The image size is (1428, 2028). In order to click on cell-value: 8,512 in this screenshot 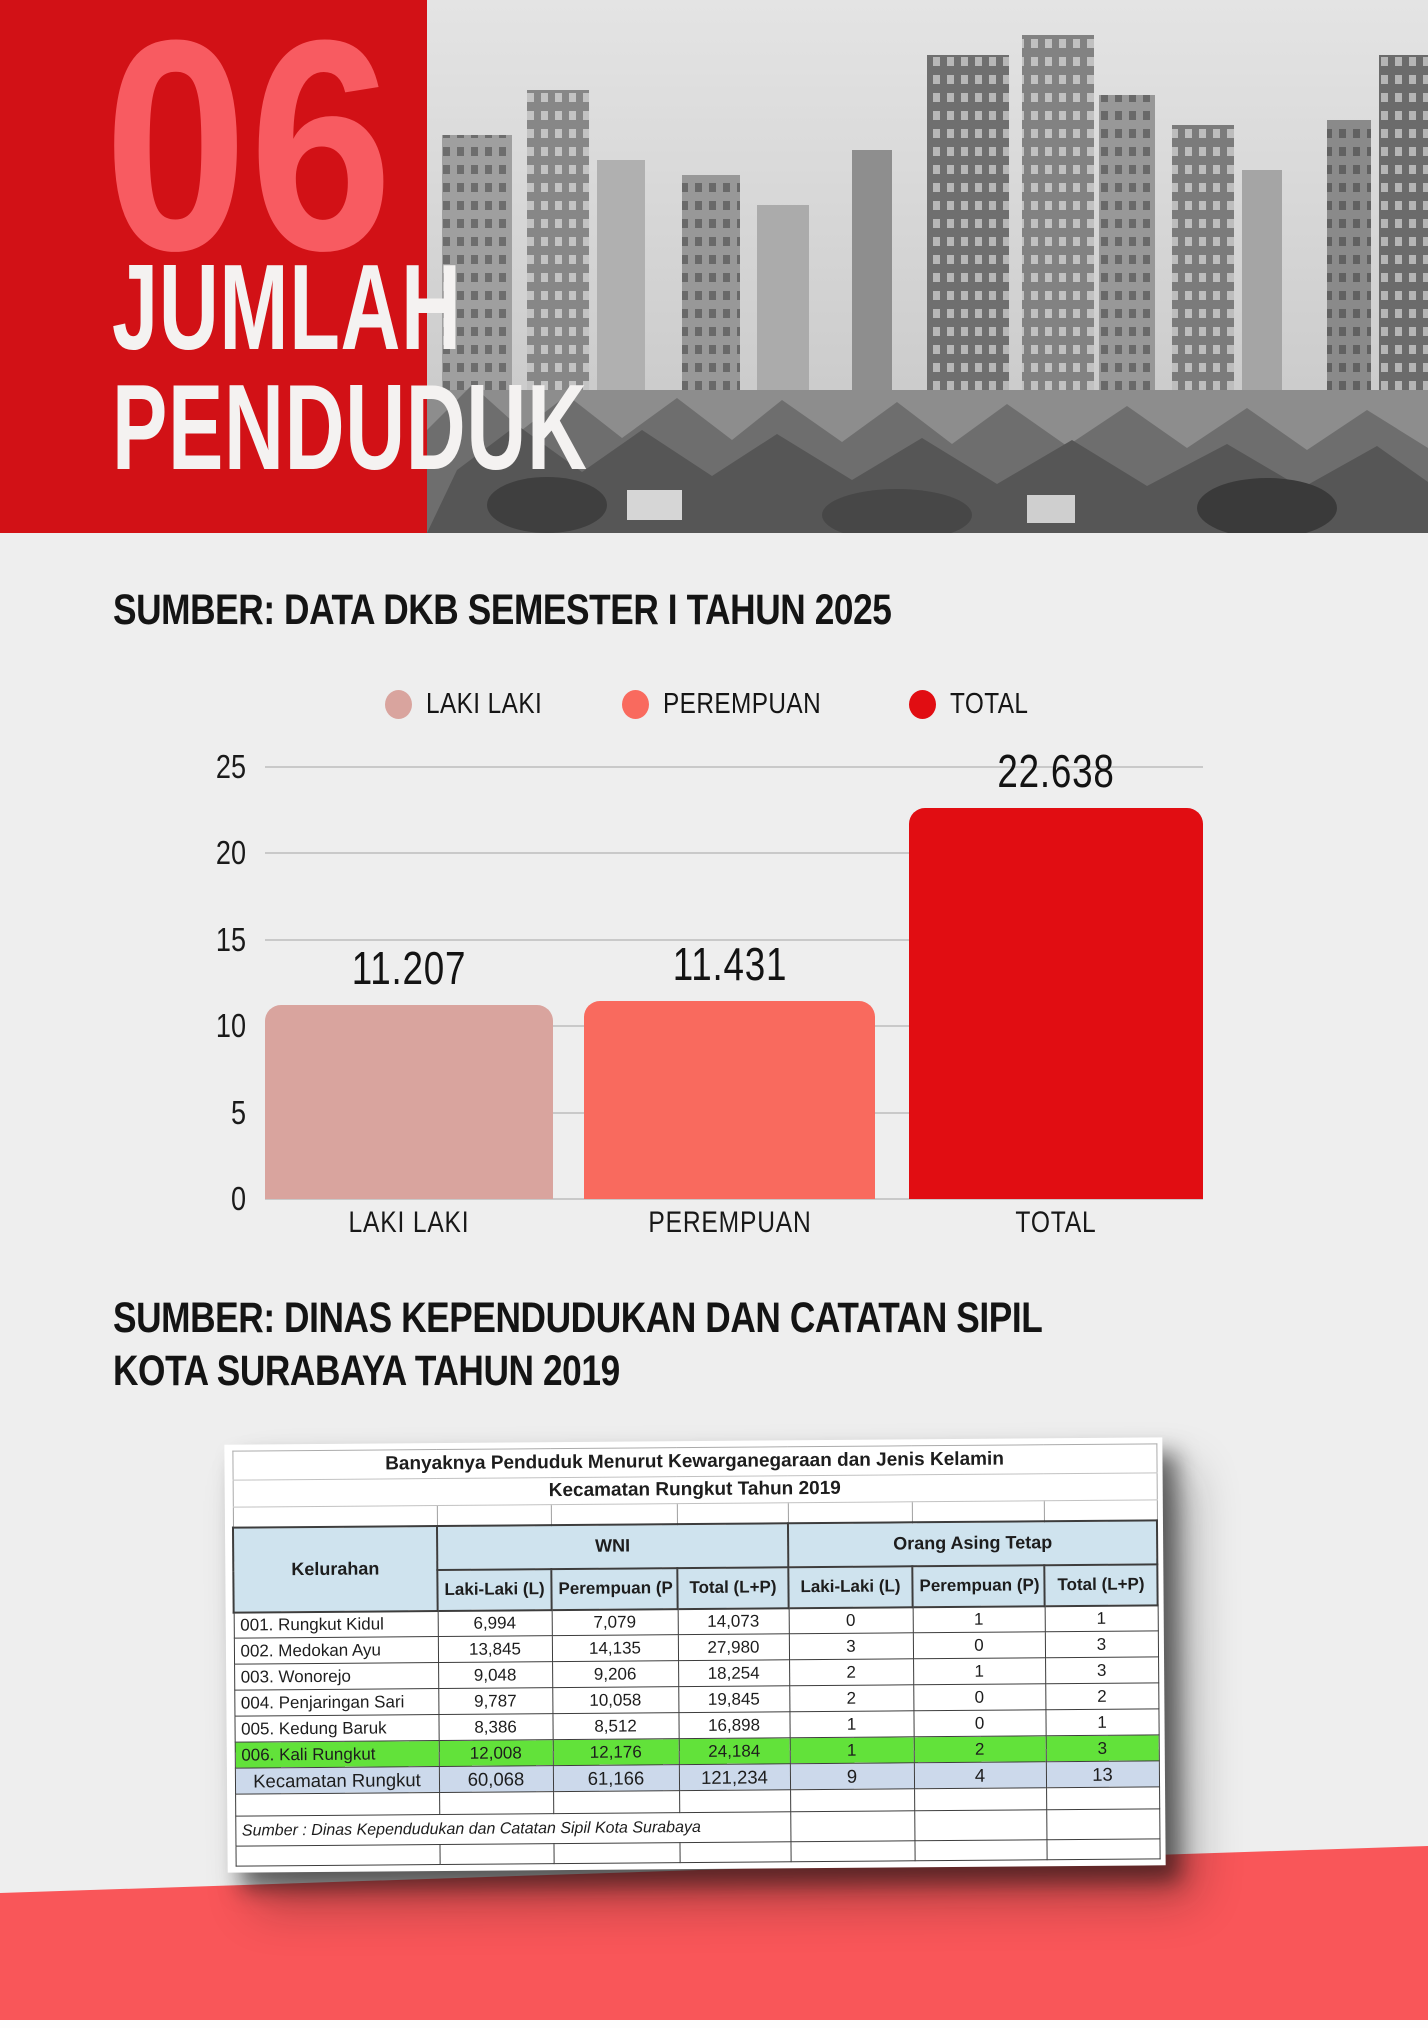, I will do `click(615, 1726)`.